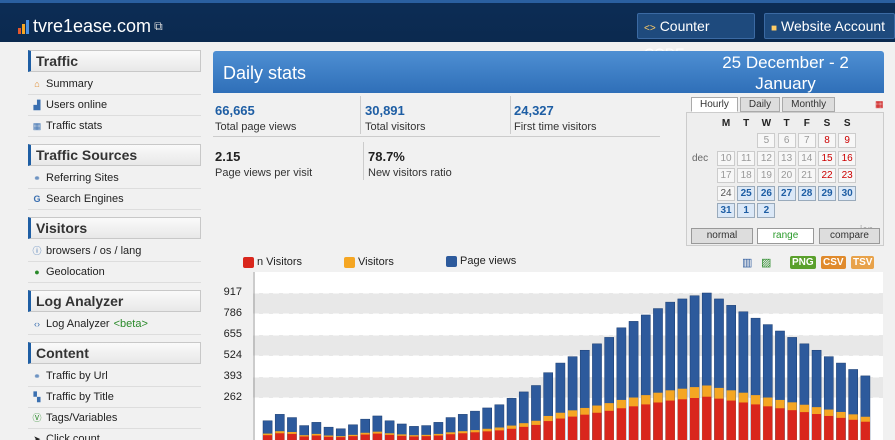 The image size is (895, 440). What do you see at coordinates (114, 251) in the screenshot?
I see `sidebar-item-browsers: ⓘ browsers / os / lang` at bounding box center [114, 251].